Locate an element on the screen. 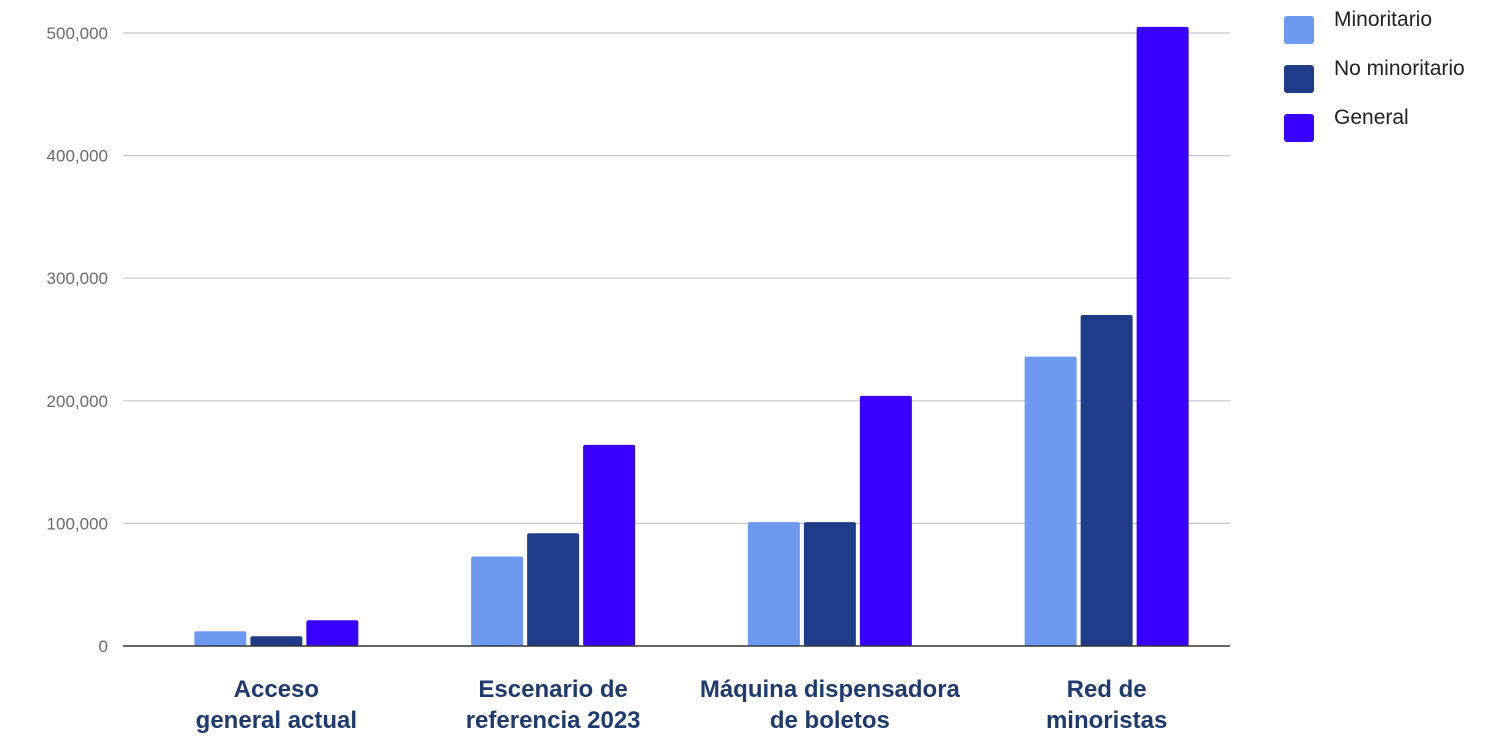  legend: Minoritario No minoritario General is located at coordinates (1398, 79).